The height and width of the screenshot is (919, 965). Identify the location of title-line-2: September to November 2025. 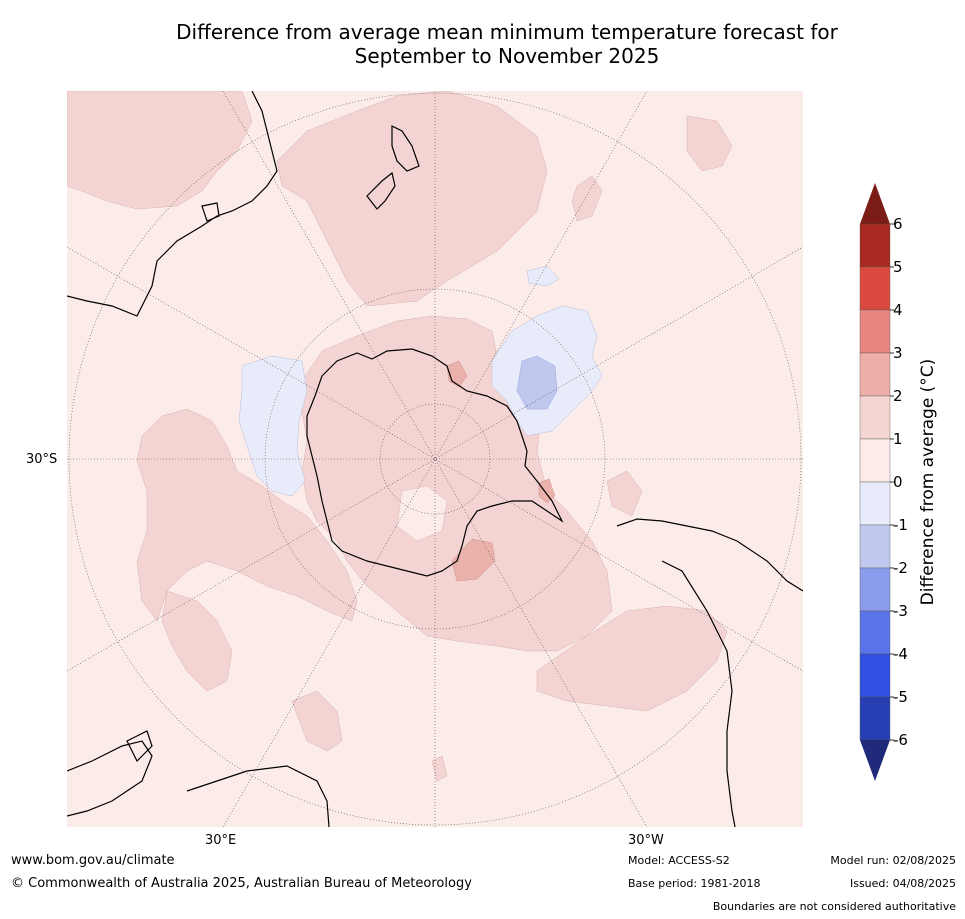
(507, 56).